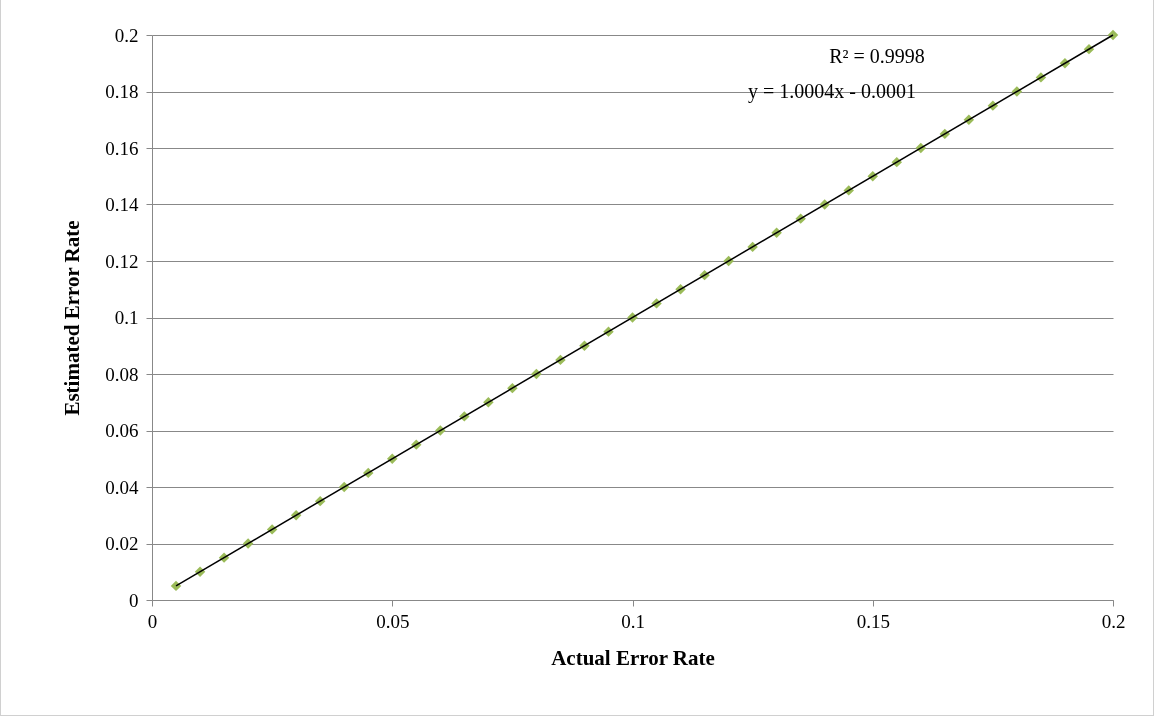 Image resolution: width=1154 pixels, height=717 pixels. Describe the element at coordinates (393, 621) in the screenshot. I see `x-tick-label: 0.05` at that location.